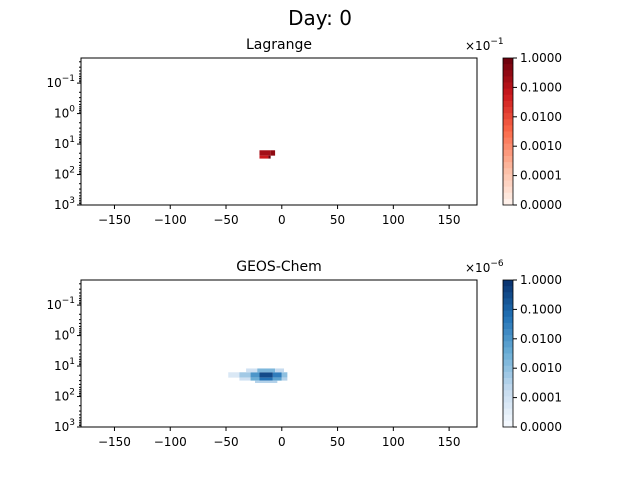 The height and width of the screenshot is (480, 640). I want to click on panel-title: Lagrange, so click(279, 45).